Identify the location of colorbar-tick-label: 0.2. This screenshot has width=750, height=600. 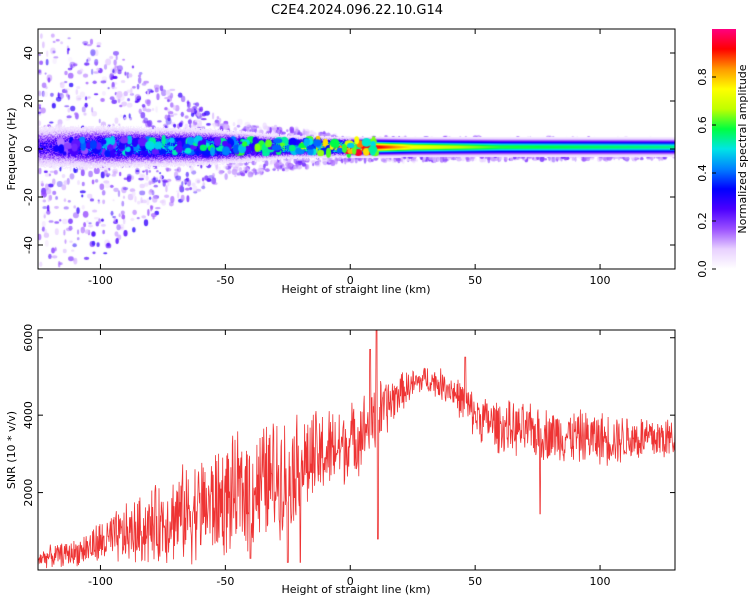
(702, 221).